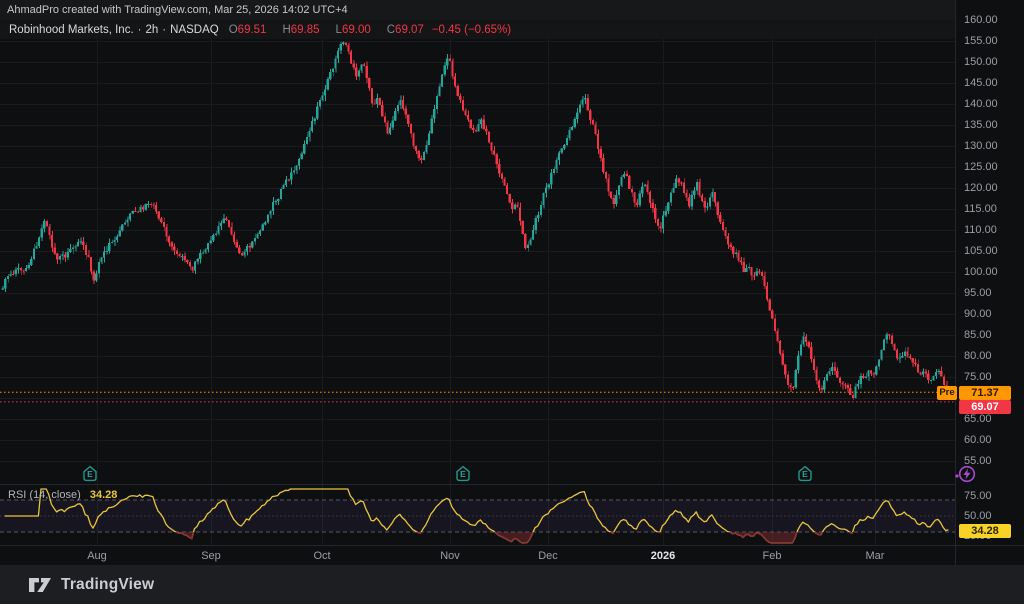 Image resolution: width=1024 pixels, height=604 pixels. Describe the element at coordinates (966, 476) in the screenshot. I see `event-lightning-icon` at that location.